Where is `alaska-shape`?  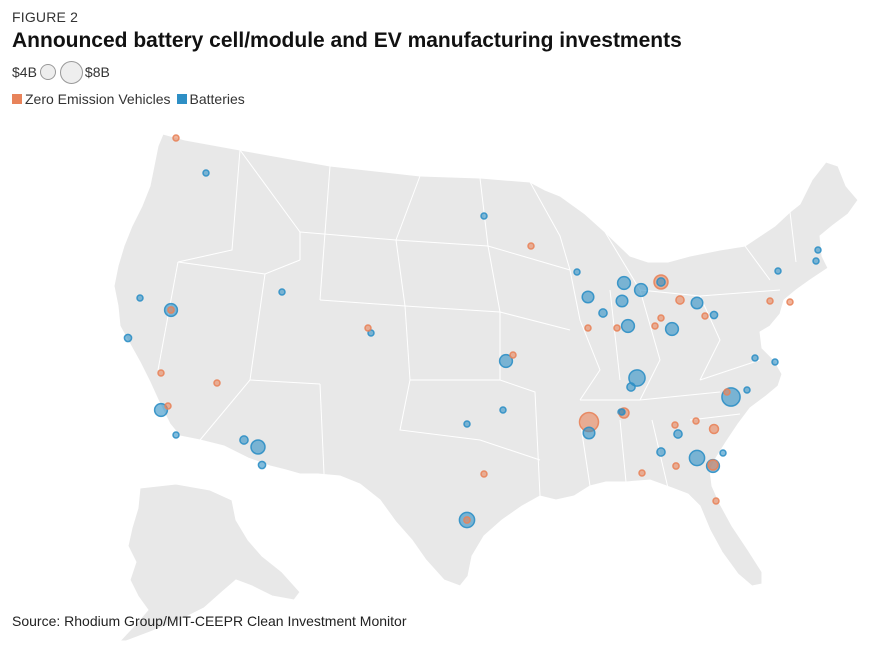
alaska-shape is located at coordinates (209, 562).